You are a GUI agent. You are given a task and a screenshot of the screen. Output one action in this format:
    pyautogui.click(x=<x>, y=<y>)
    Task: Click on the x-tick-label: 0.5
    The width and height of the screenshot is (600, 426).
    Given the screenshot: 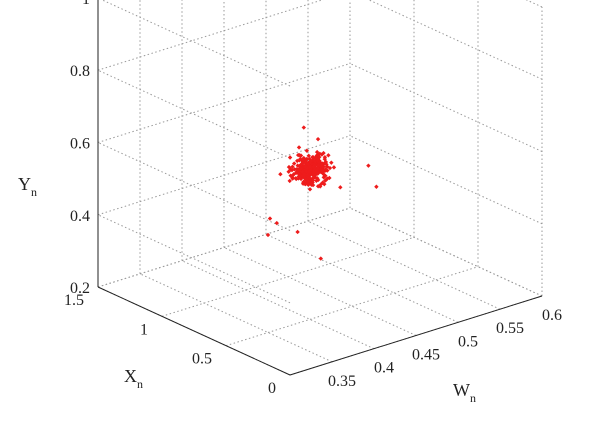 What is the action you would take?
    pyautogui.click(x=202, y=359)
    